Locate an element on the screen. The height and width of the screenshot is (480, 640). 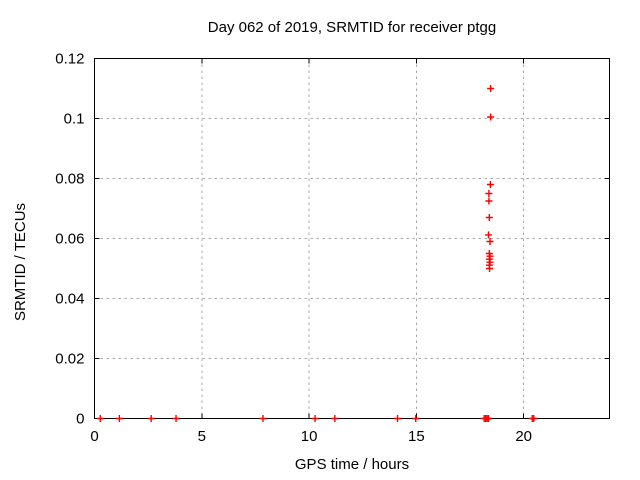
x-tick-label: 15 is located at coordinates (416, 436).